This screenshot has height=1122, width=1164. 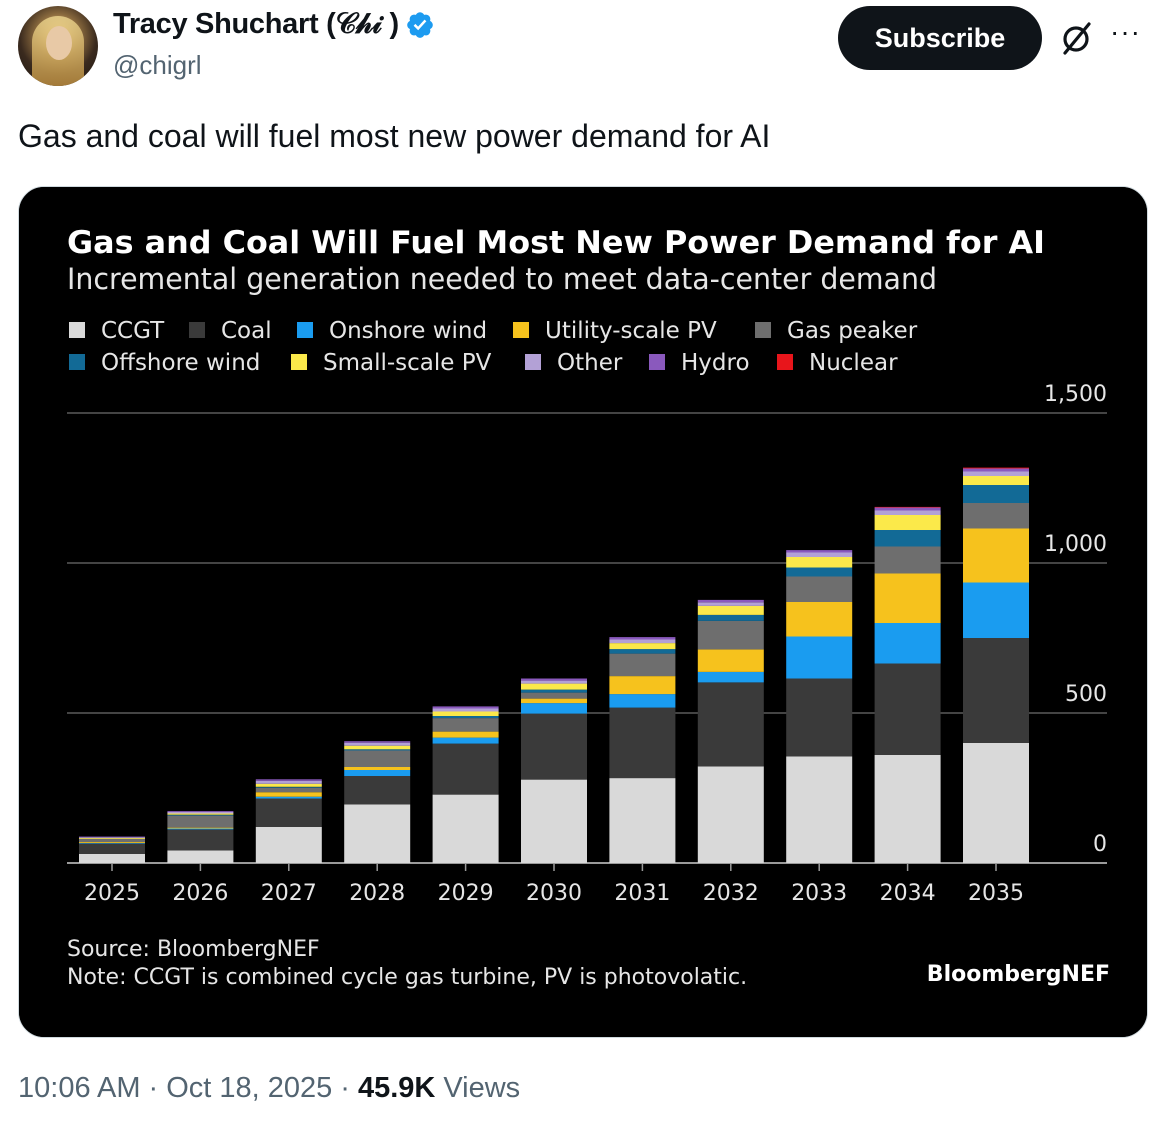 I want to click on x-tick-label: 2025, so click(x=112, y=893).